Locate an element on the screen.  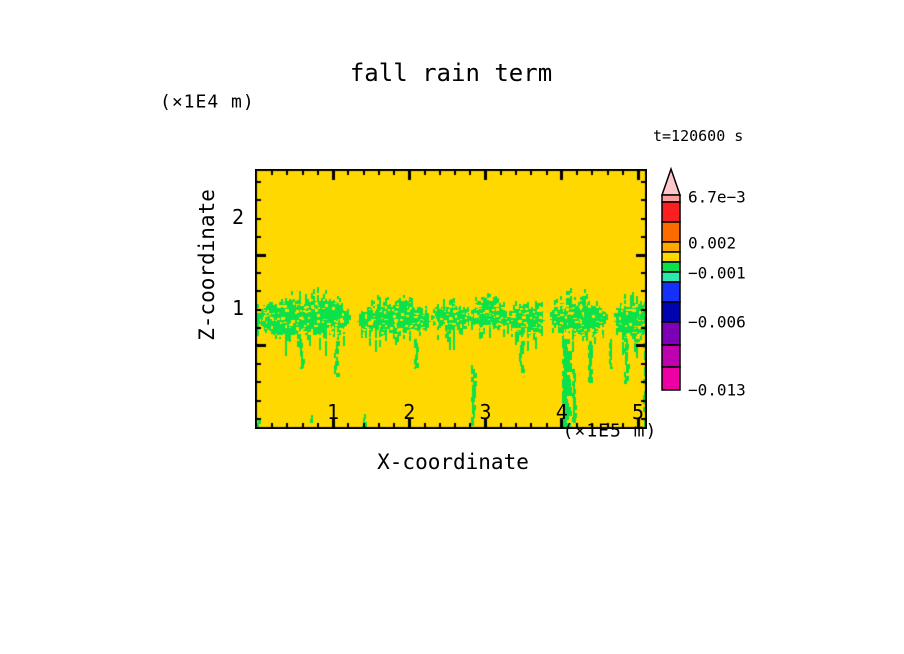
x-tick-label: 5 is located at coordinates (638, 412).